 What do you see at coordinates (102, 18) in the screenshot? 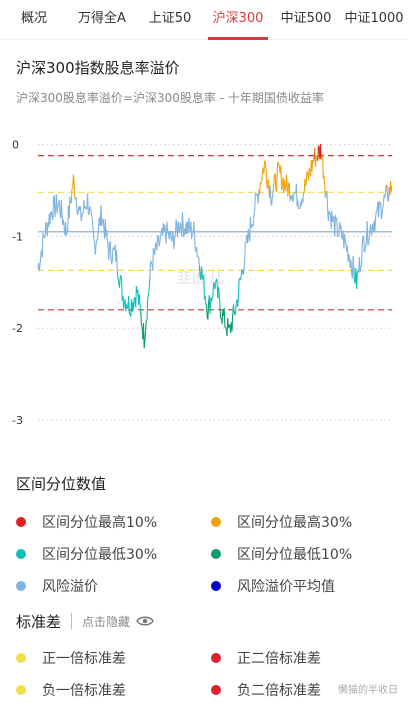
I see `tab-wind-all-a: 万得全A` at bounding box center [102, 18].